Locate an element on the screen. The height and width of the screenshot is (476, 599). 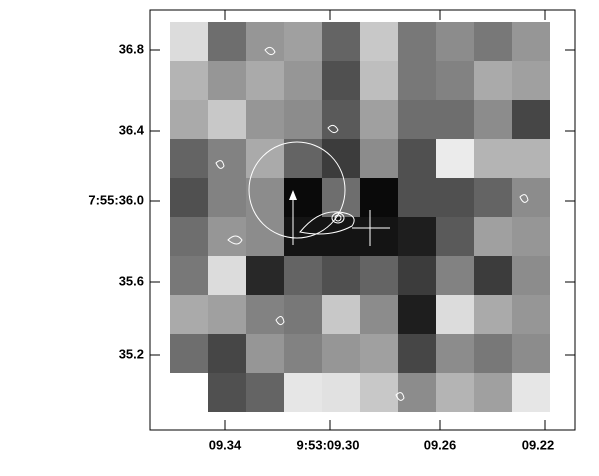
x-tick-label: 9:53:09.30 is located at coordinates (328, 444).